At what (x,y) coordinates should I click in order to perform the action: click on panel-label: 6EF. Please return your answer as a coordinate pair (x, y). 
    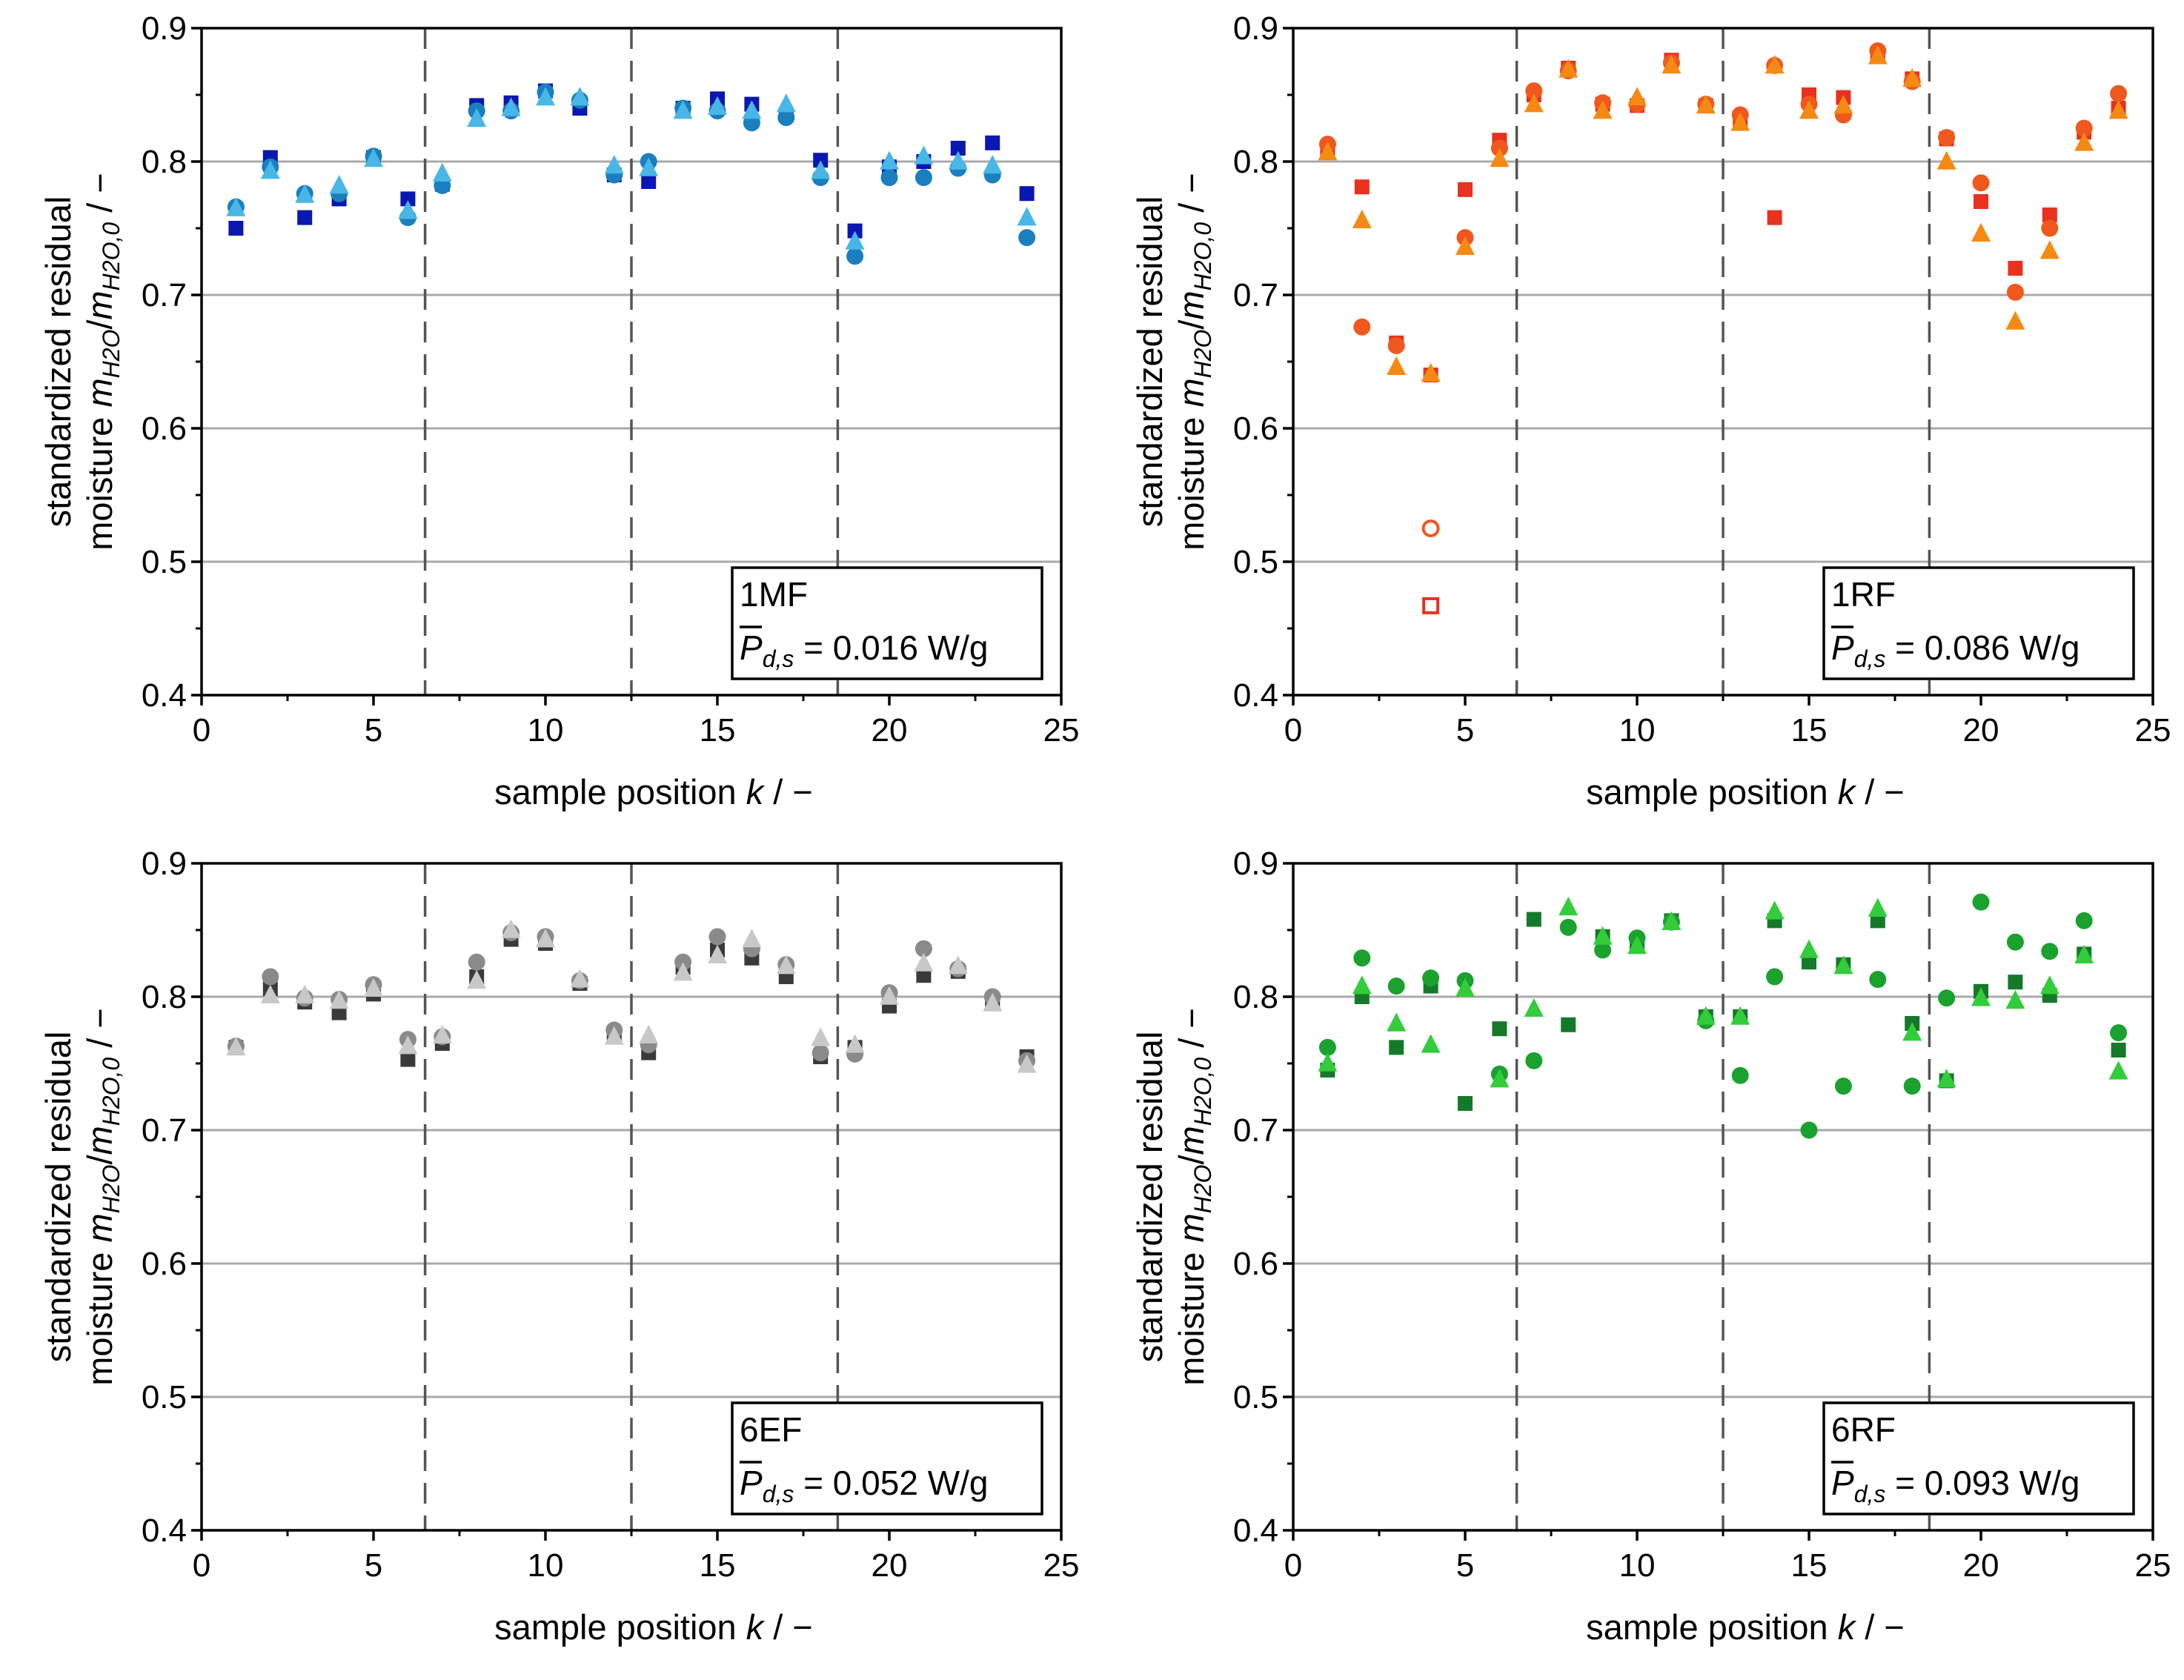
    Looking at the image, I should click on (771, 1429).